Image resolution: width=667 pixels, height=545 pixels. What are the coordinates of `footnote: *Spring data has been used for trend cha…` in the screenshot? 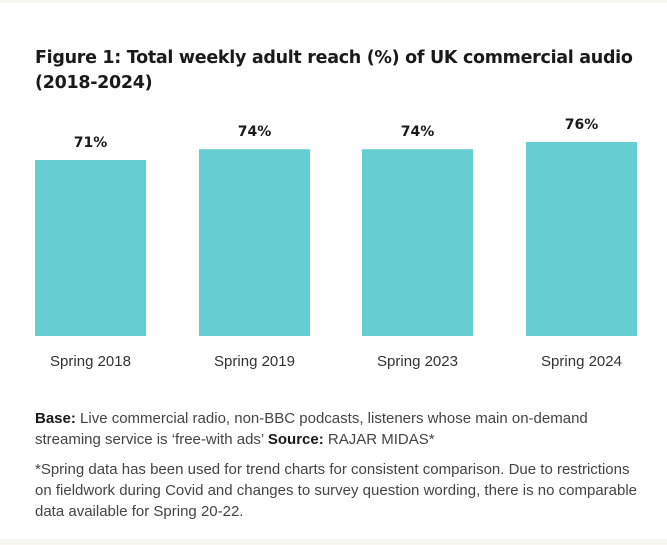 It's located at (336, 490).